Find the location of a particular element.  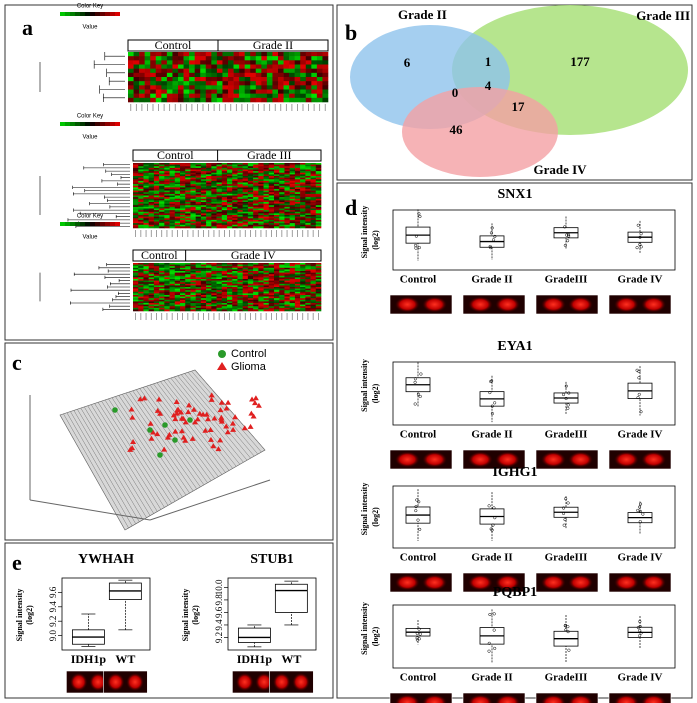

legend-marker is located at coordinates (222, 354).